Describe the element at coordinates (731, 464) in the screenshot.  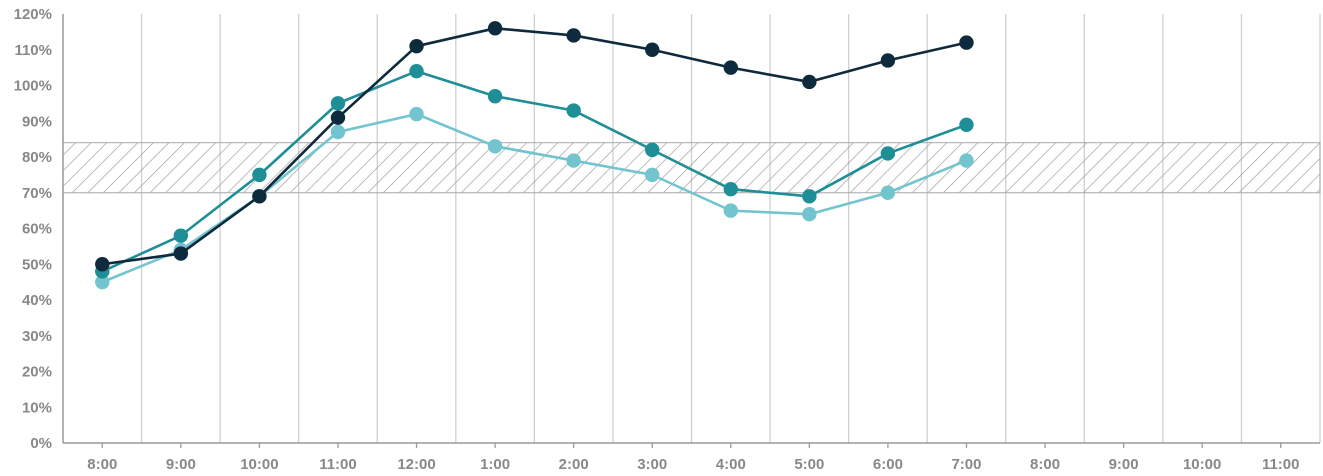
I see `x-tick-label: 4:00` at that location.